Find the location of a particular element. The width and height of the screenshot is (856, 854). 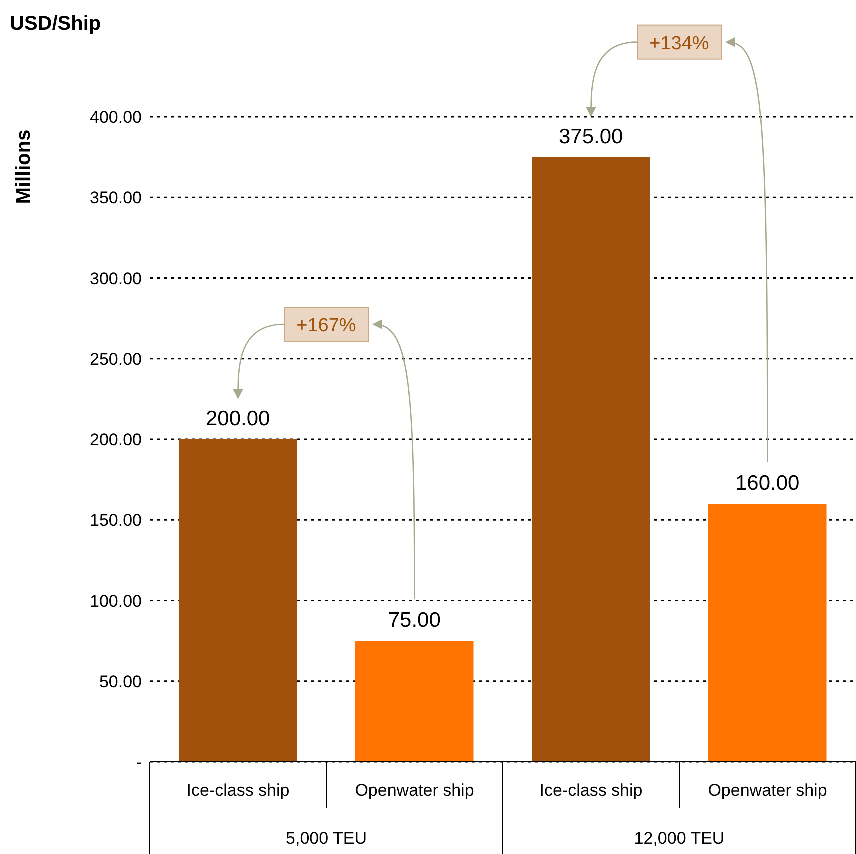

data-label: 160.00 is located at coordinates (768, 483).